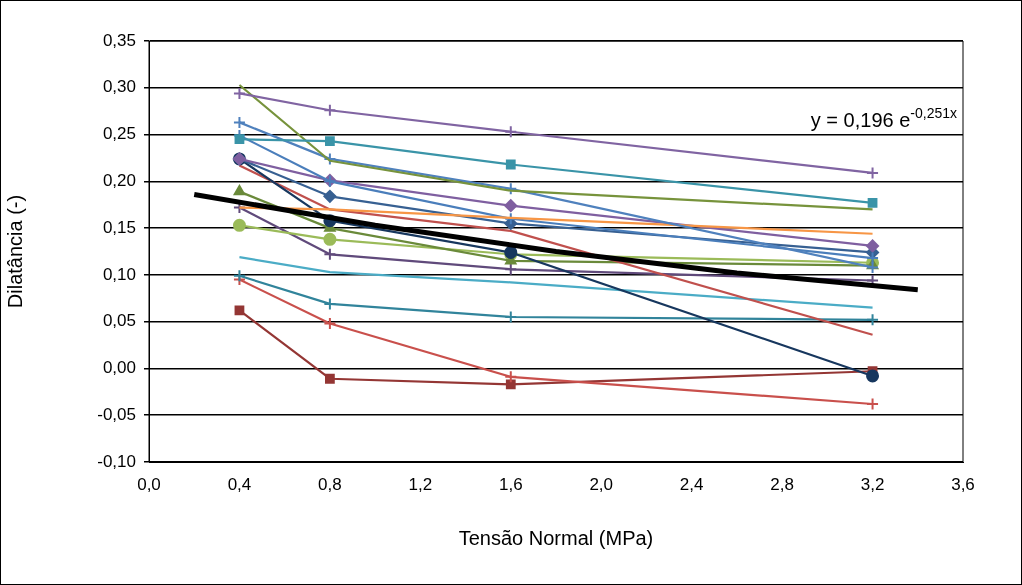 This screenshot has height=585, width=1022. What do you see at coordinates (119, 274) in the screenshot?
I see `y-tick-label: 0,10` at bounding box center [119, 274].